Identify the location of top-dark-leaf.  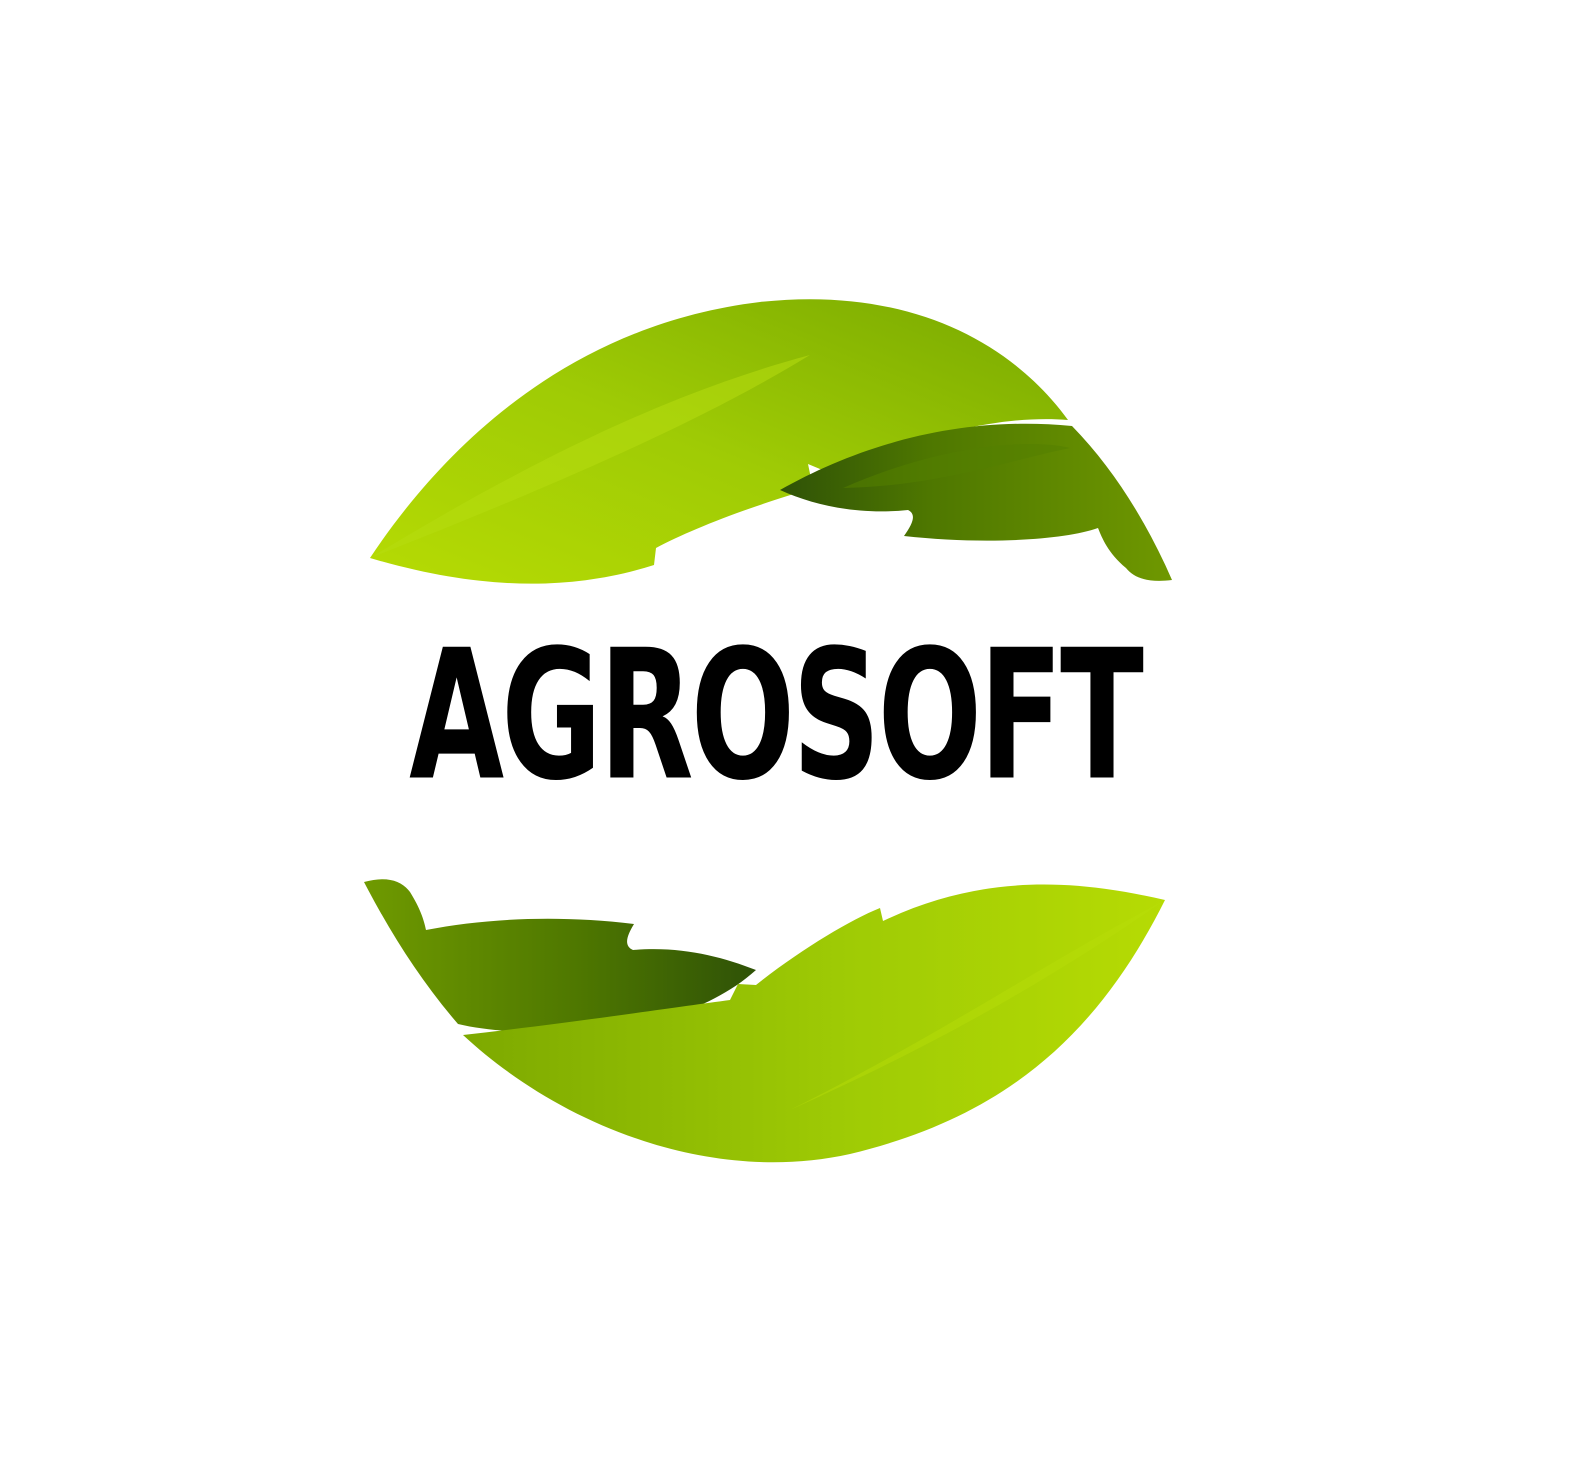
(976, 502).